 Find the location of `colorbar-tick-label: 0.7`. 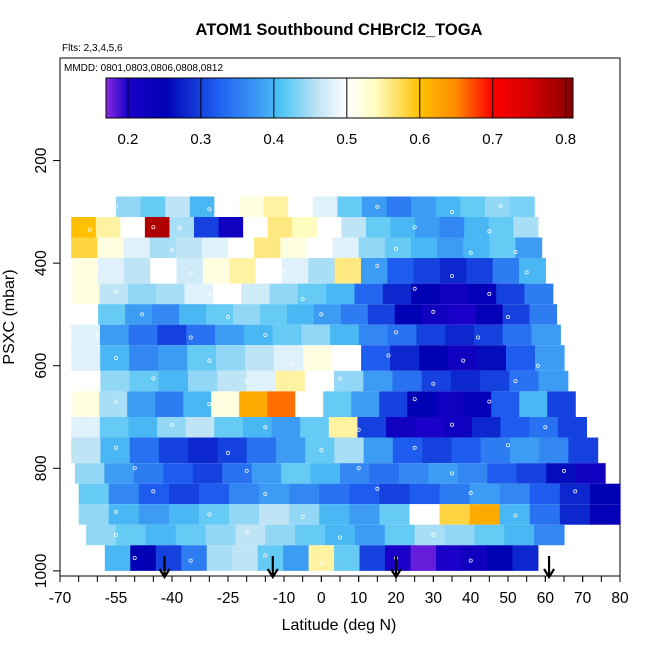

colorbar-tick-label: 0.7 is located at coordinates (492, 139).